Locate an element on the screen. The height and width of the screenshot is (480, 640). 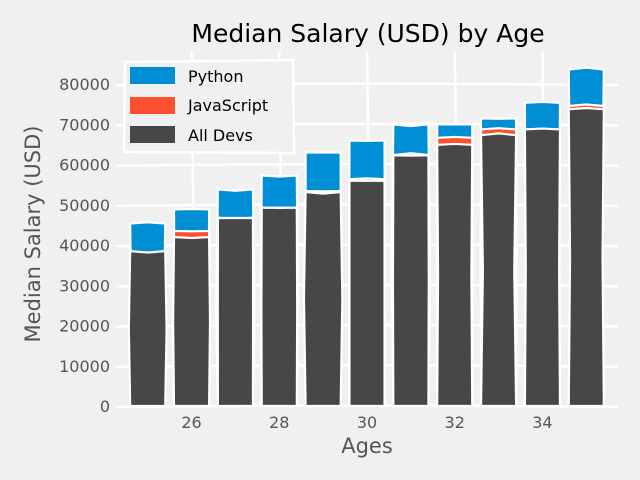
legend-swatch-python is located at coordinates (152, 75).